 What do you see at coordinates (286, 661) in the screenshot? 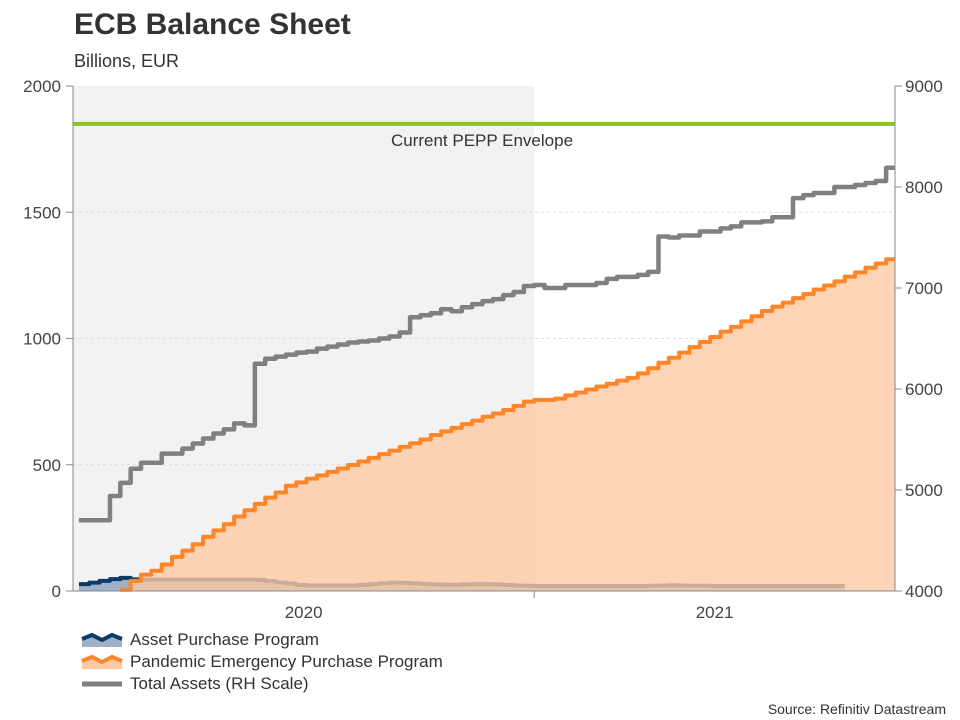
I see `legend-label: Pandemic Emergency Purchase Program` at bounding box center [286, 661].